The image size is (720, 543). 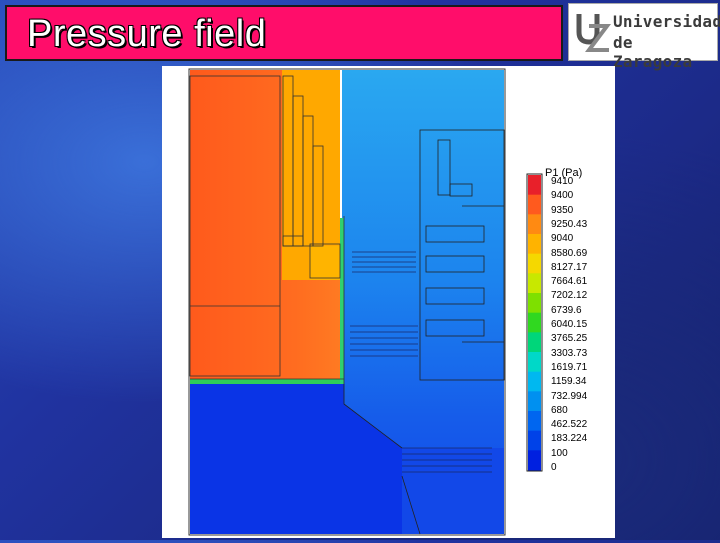 What do you see at coordinates (566, 310) in the screenshot?
I see `legend-level-label: 6739.6` at bounding box center [566, 310].